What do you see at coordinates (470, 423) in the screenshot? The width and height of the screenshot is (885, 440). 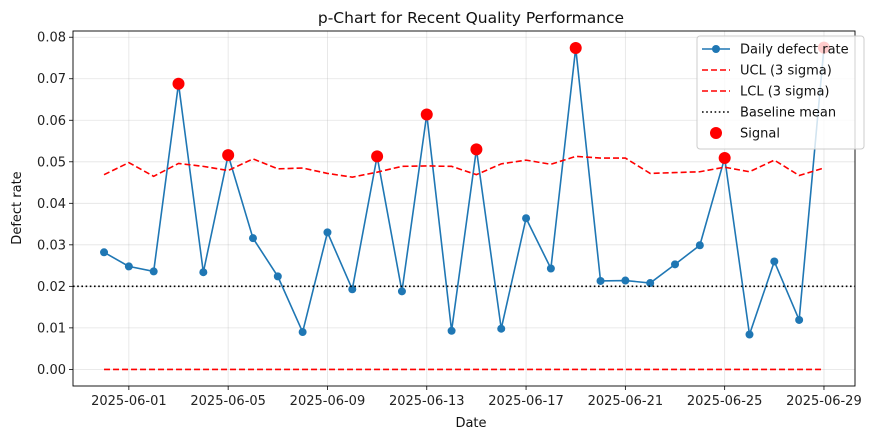 I see `x-axis-title: Date` at bounding box center [470, 423].